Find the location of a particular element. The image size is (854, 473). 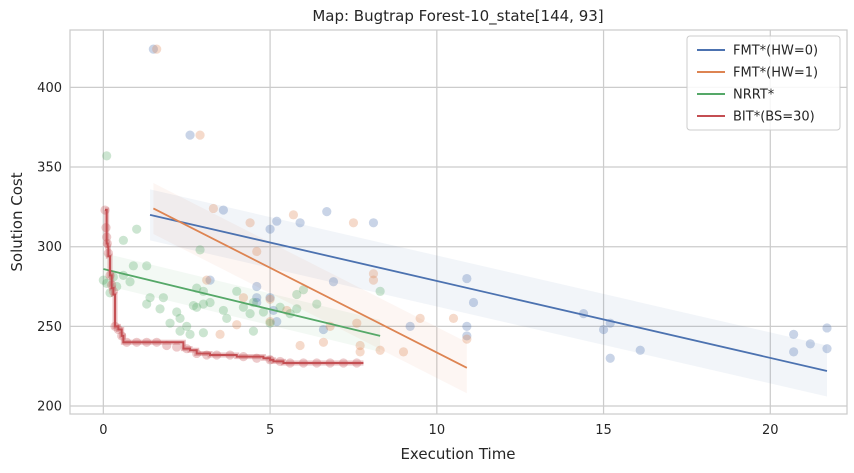

y-axis-title: Solution Cost is located at coordinates (17, 221).